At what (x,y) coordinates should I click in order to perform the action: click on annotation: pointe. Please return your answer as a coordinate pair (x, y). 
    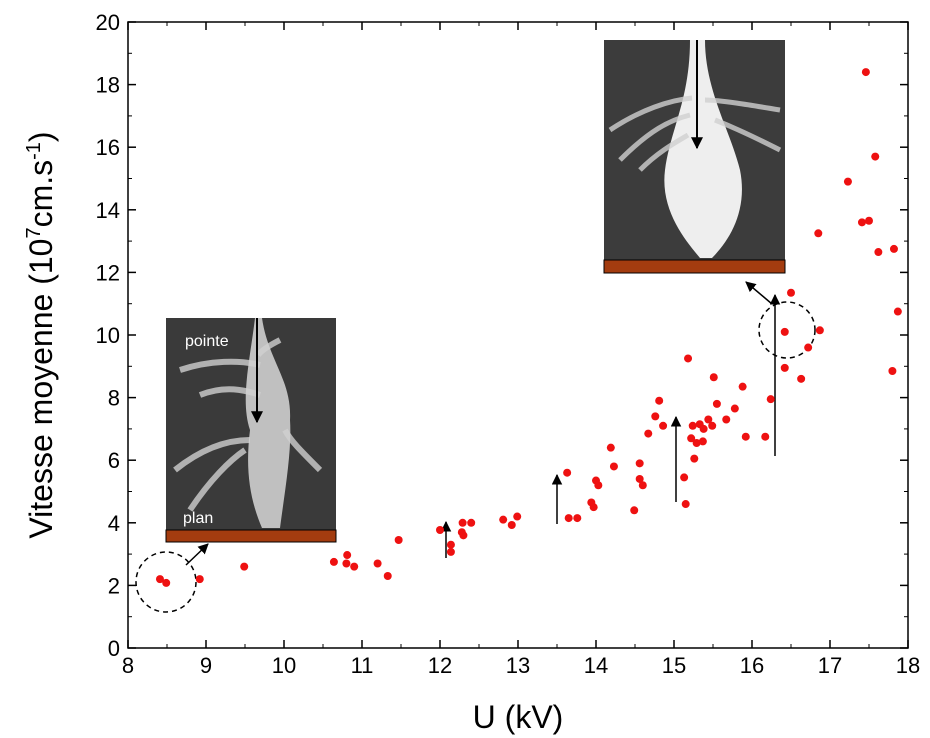
    Looking at the image, I should click on (207, 341).